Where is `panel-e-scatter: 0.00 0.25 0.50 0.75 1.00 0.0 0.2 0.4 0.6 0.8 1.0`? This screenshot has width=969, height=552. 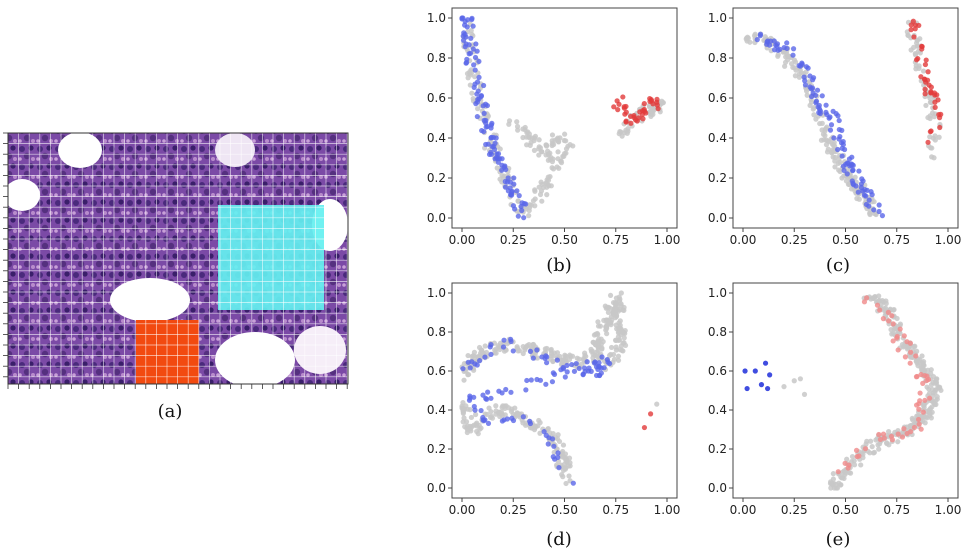 panel-e-scatter: 0.00 0.25 0.50 0.75 1.00 0.0 0.2 0.4 0.6 0.8 1.0 is located at coordinates (834, 399).